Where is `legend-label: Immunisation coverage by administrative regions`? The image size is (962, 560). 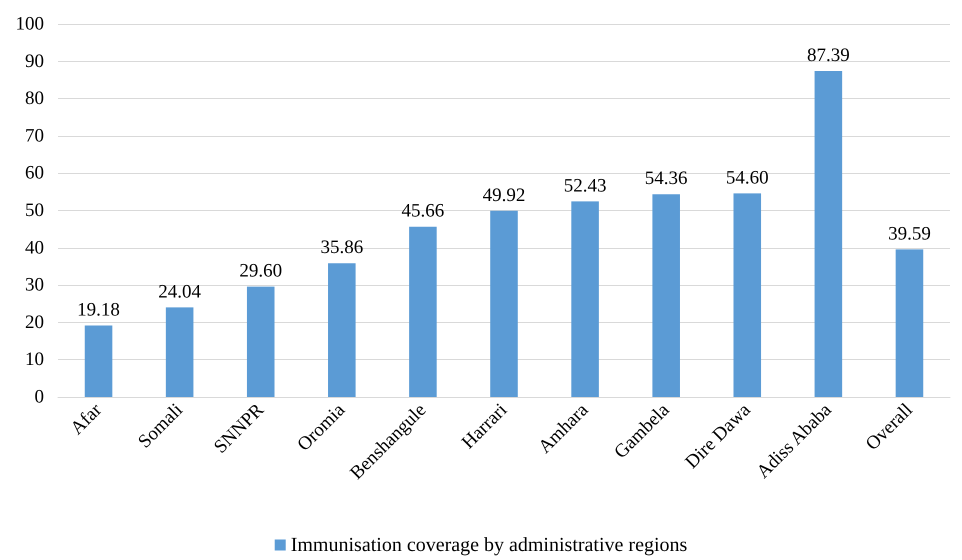
legend-label: Immunisation coverage by administrative regions is located at coordinates (489, 545).